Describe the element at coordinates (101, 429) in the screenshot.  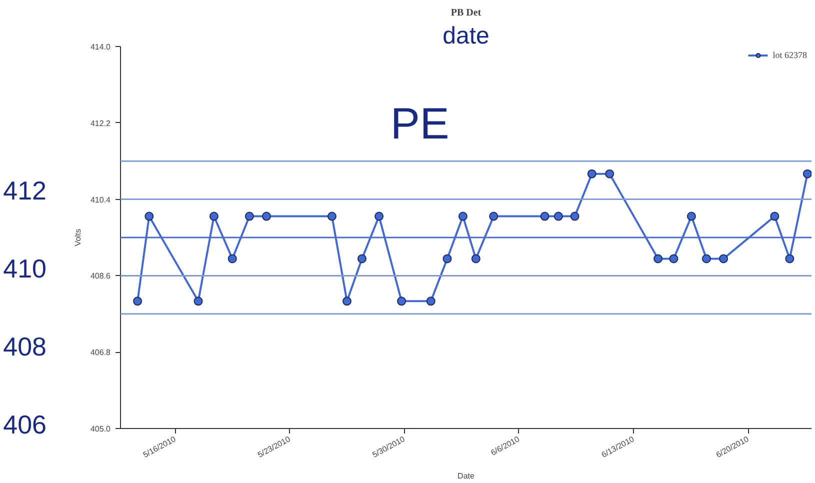
I see `y-tick-label: 405.0` at that location.